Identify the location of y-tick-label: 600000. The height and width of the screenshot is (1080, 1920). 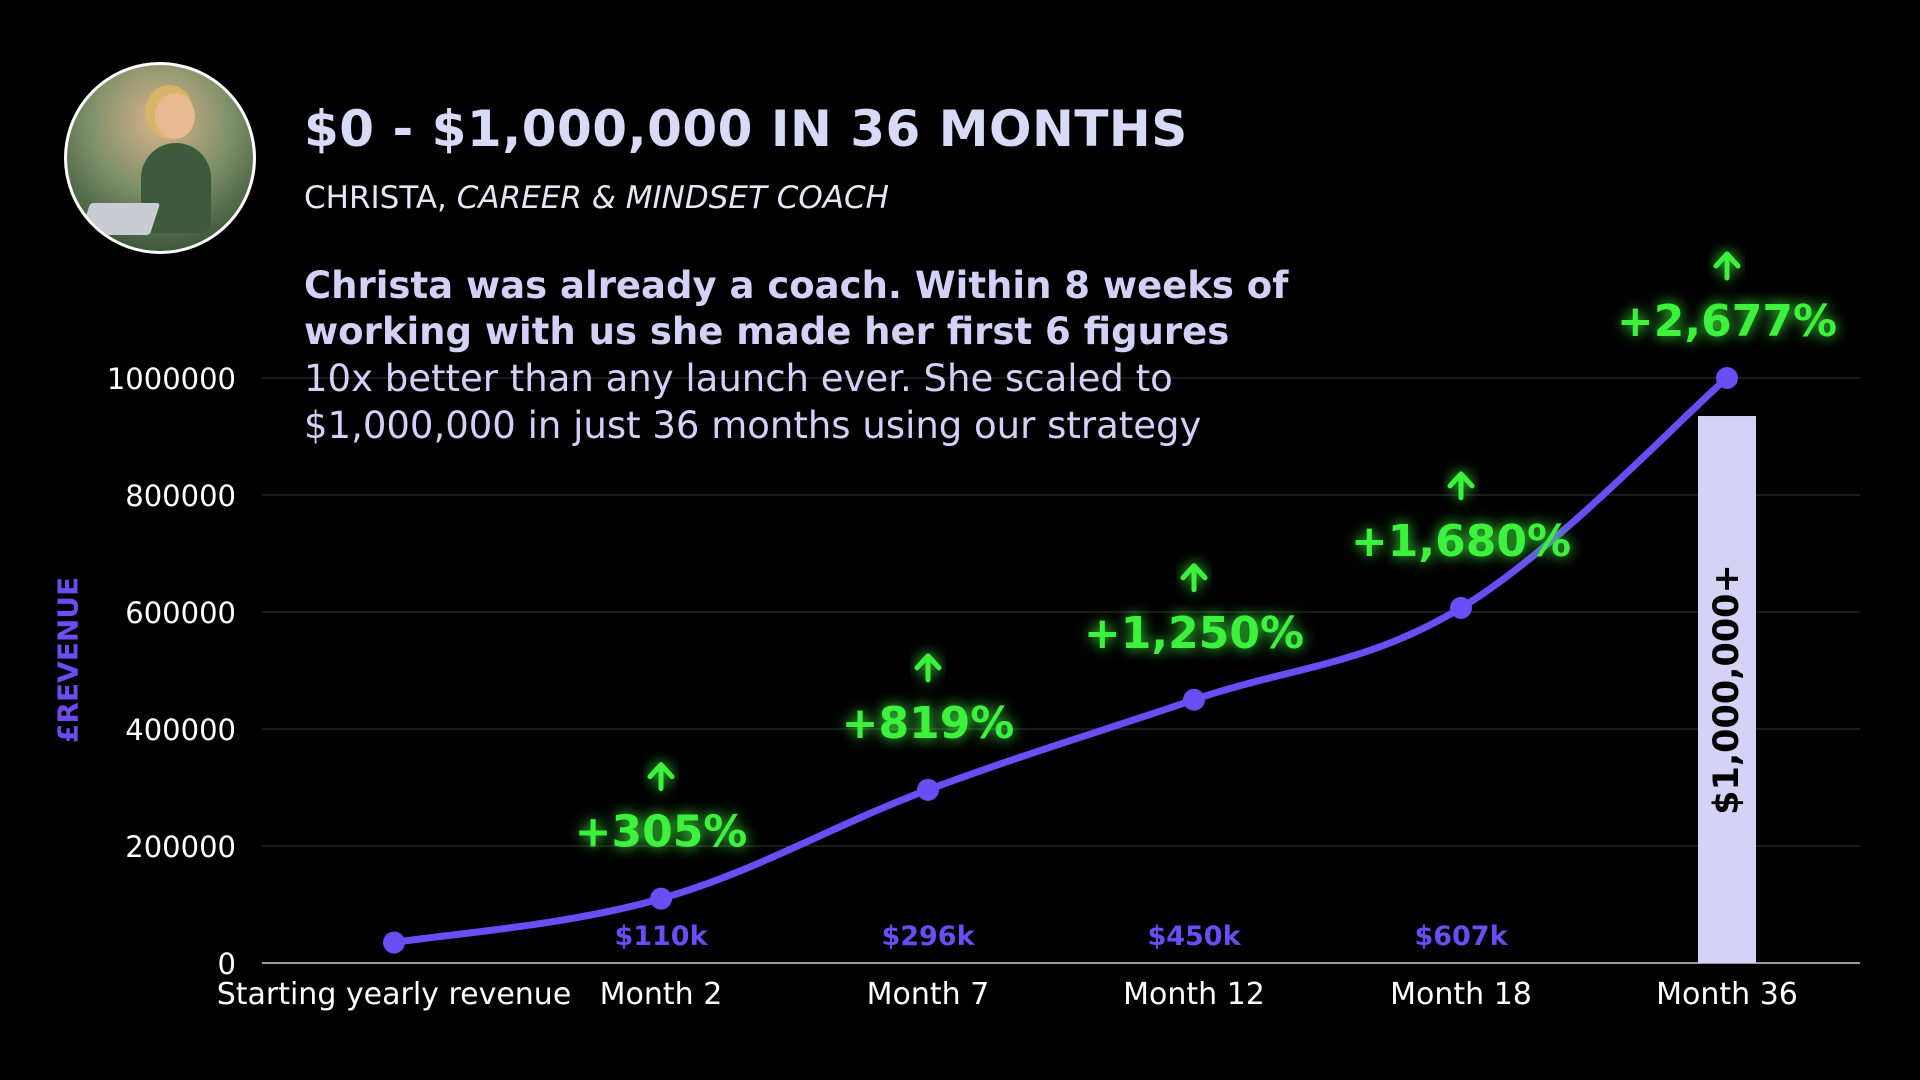
(180, 613).